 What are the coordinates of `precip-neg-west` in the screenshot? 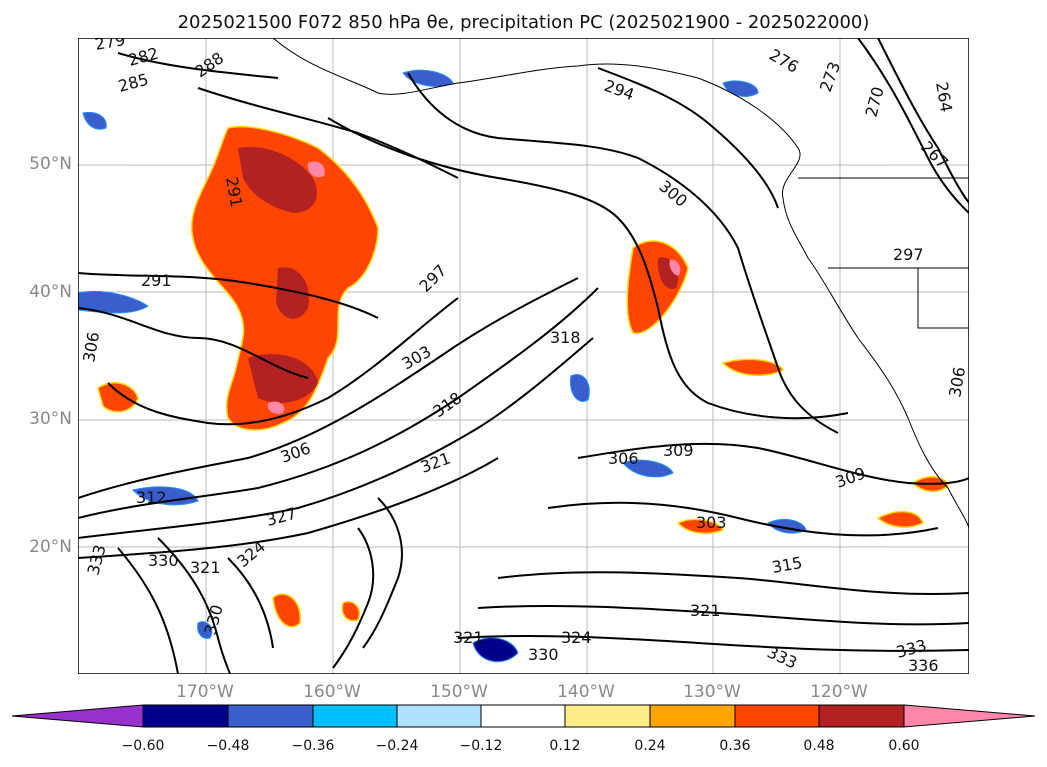 It's located at (113, 302).